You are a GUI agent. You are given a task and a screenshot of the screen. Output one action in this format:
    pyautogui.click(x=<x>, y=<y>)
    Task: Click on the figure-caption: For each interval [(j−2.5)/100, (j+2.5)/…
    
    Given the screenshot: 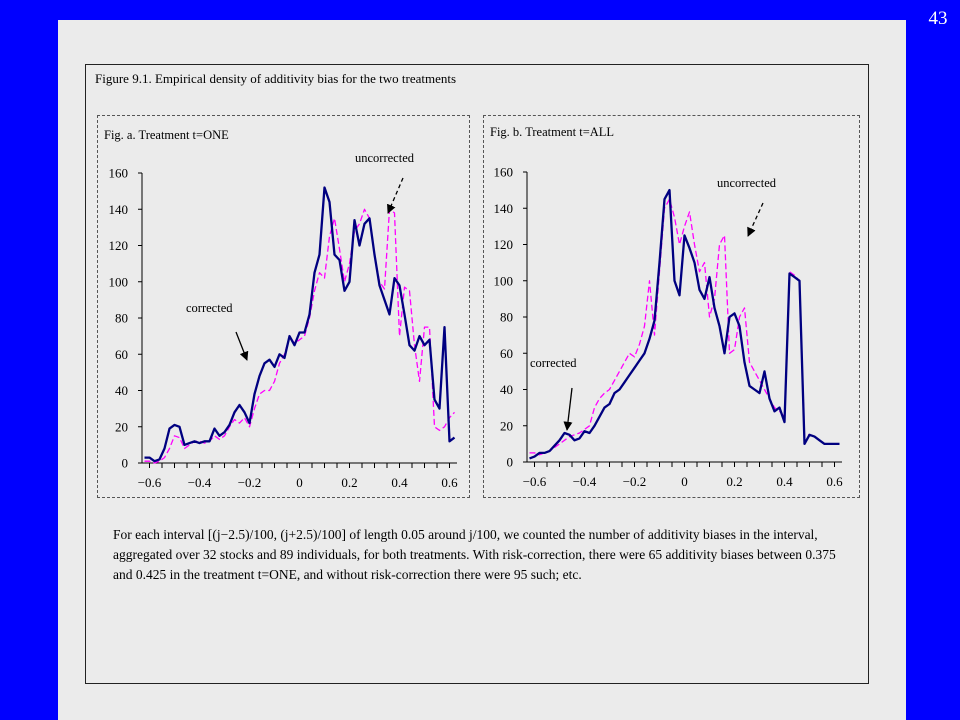 What is the action you would take?
    pyautogui.click(x=474, y=554)
    